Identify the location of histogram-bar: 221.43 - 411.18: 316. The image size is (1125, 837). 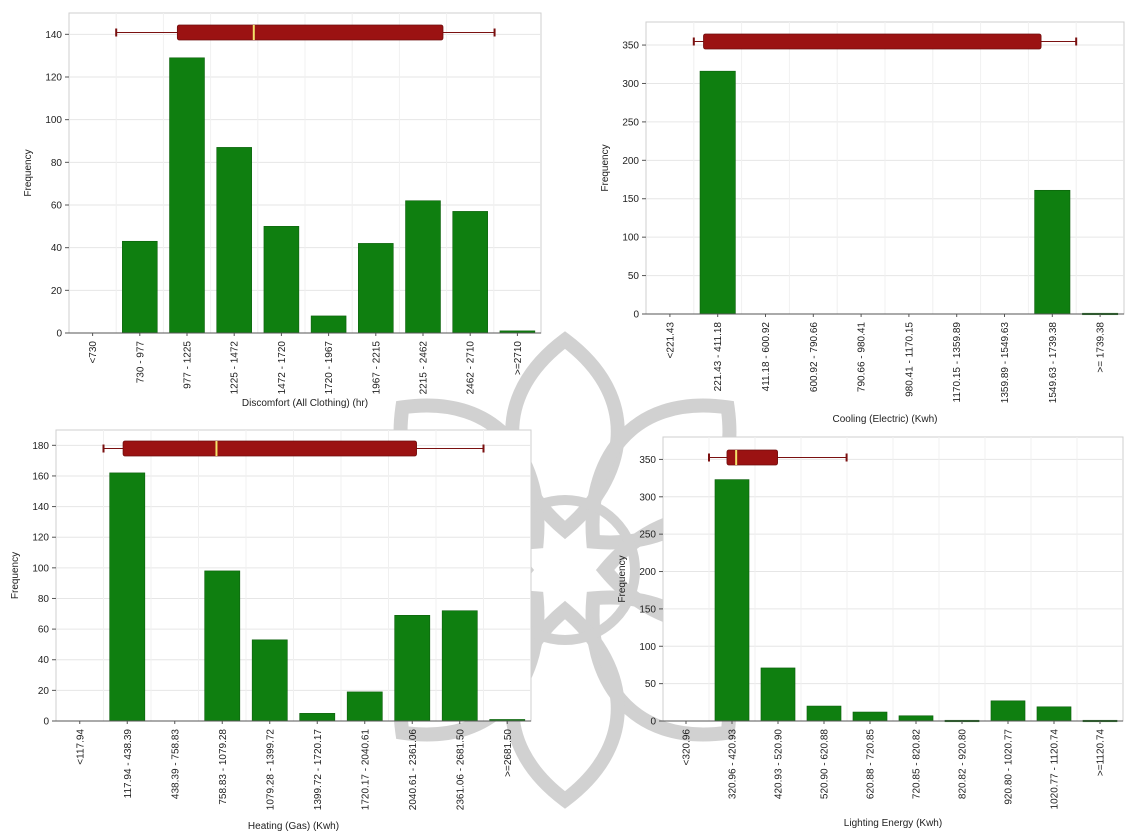
(717, 192).